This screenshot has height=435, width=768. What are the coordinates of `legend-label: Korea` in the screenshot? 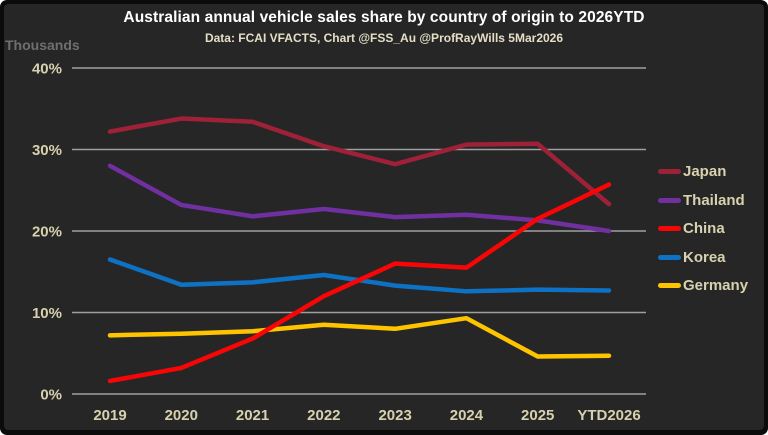 It's located at (704, 257).